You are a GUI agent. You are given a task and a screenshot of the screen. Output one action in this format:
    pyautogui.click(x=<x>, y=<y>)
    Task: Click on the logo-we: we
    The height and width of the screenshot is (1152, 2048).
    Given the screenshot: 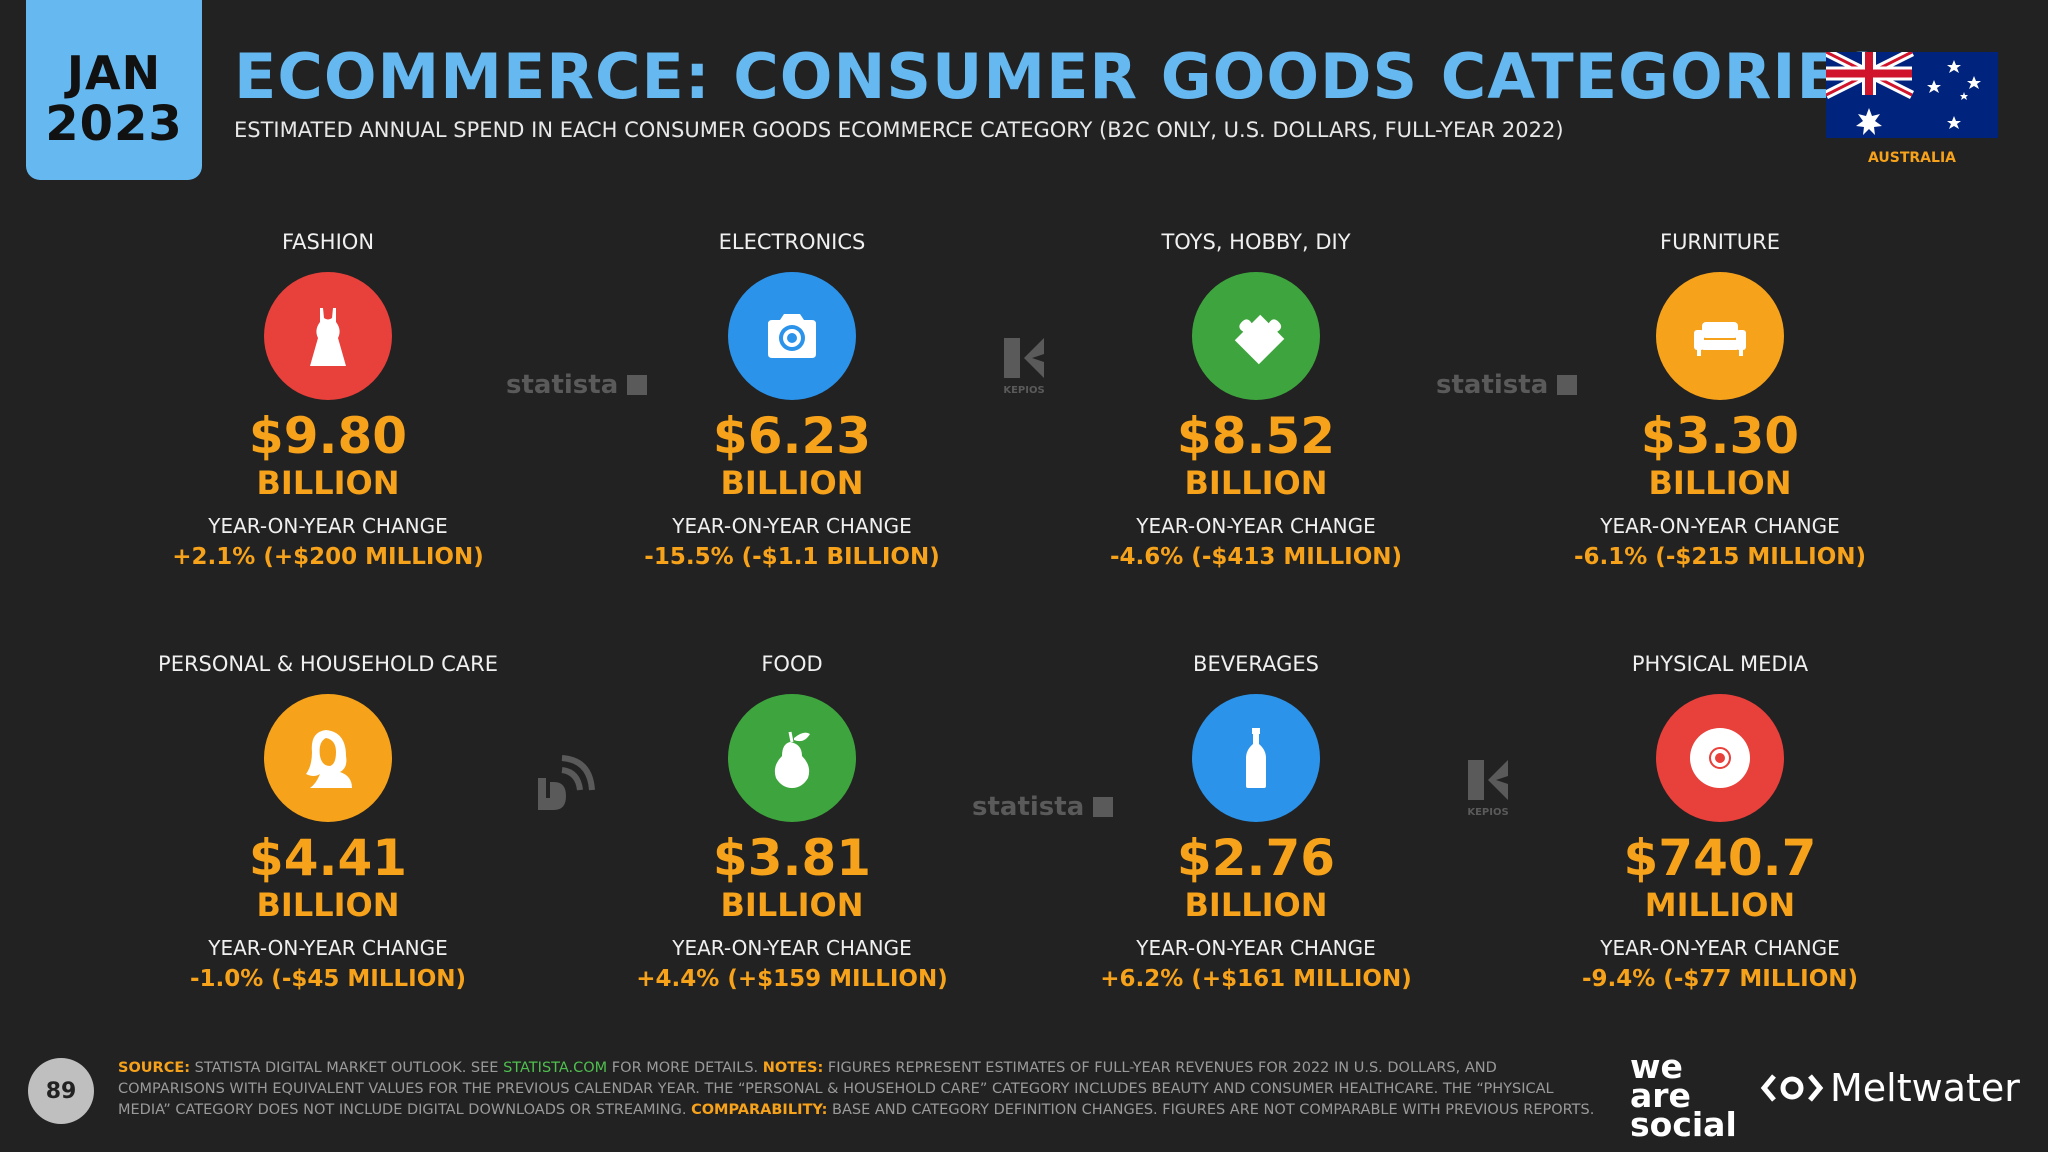 What is the action you would take?
    pyautogui.click(x=1656, y=1066)
    